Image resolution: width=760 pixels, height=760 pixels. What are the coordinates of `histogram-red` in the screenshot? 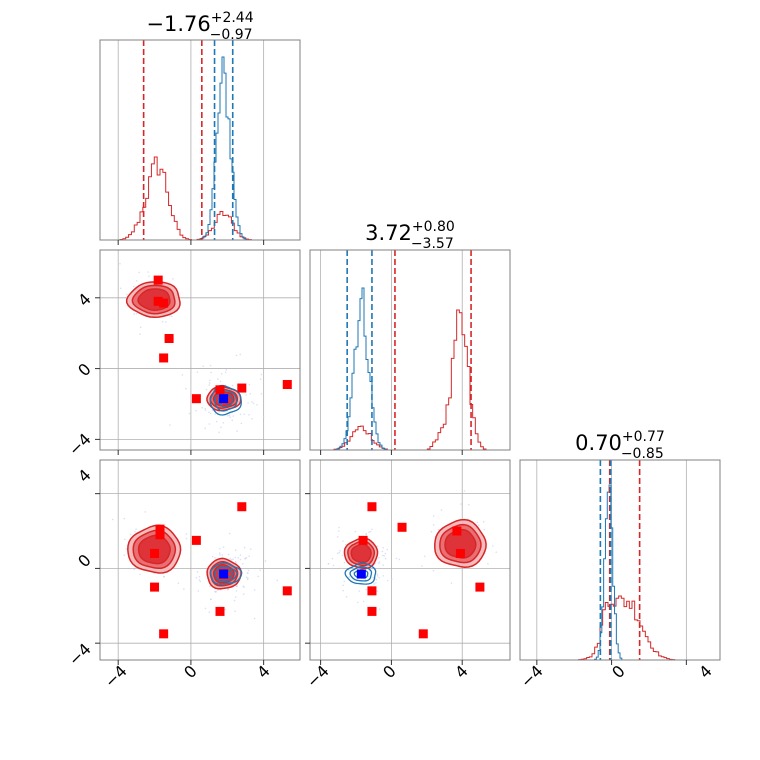 It's located at (620, 628).